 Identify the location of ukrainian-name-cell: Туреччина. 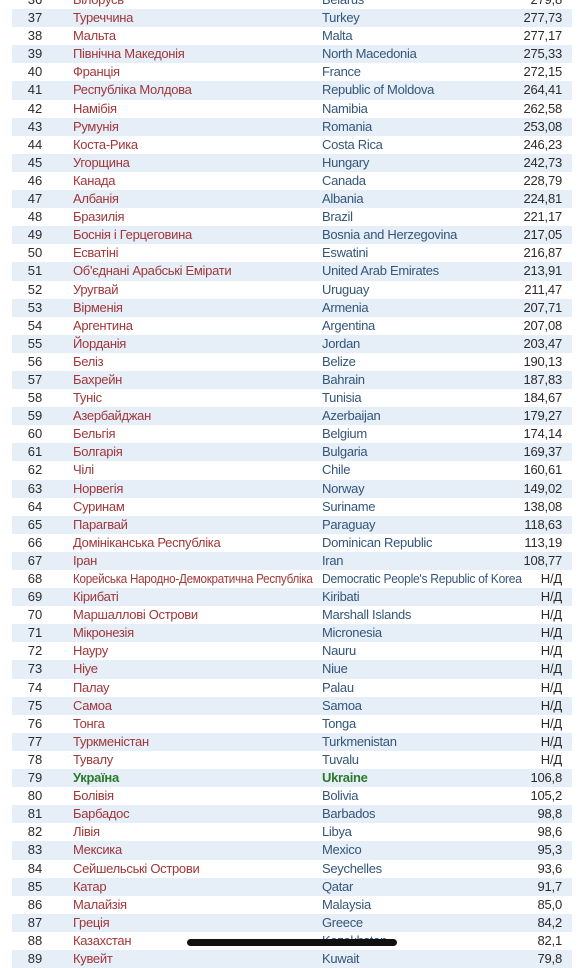
(103, 18).